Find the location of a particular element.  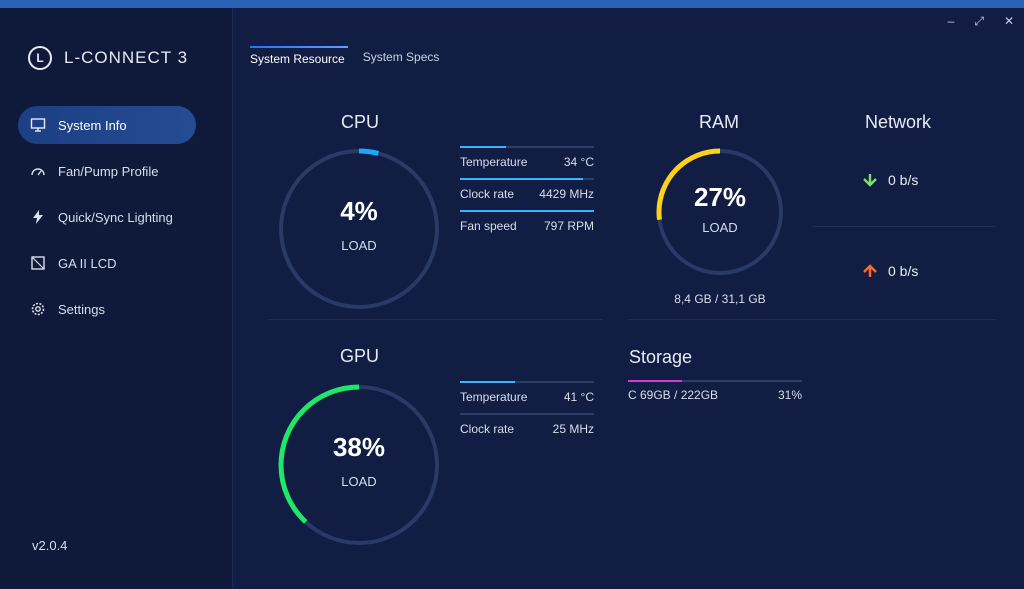

tab-system-specs: System Specs is located at coordinates (401, 59).